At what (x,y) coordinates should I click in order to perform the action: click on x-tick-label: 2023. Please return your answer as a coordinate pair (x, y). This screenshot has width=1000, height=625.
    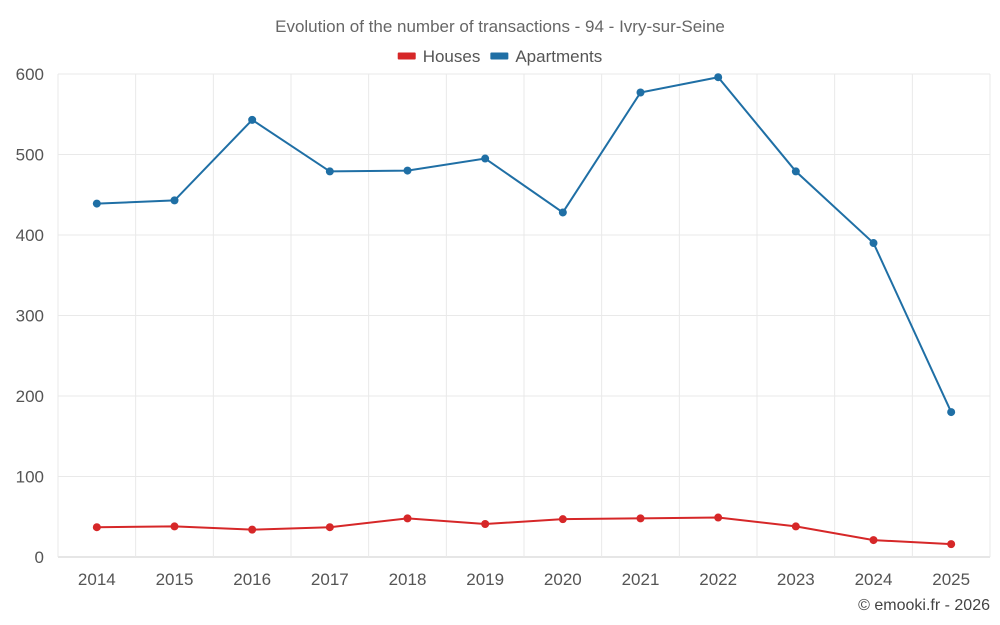
    Looking at the image, I should click on (796, 579).